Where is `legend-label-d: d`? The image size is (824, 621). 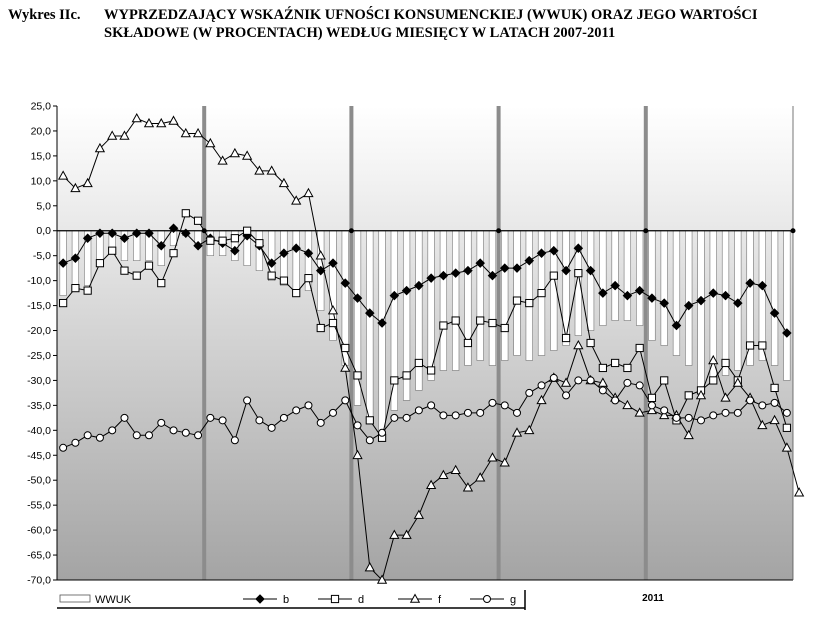 legend-label-d: d is located at coordinates (361, 600).